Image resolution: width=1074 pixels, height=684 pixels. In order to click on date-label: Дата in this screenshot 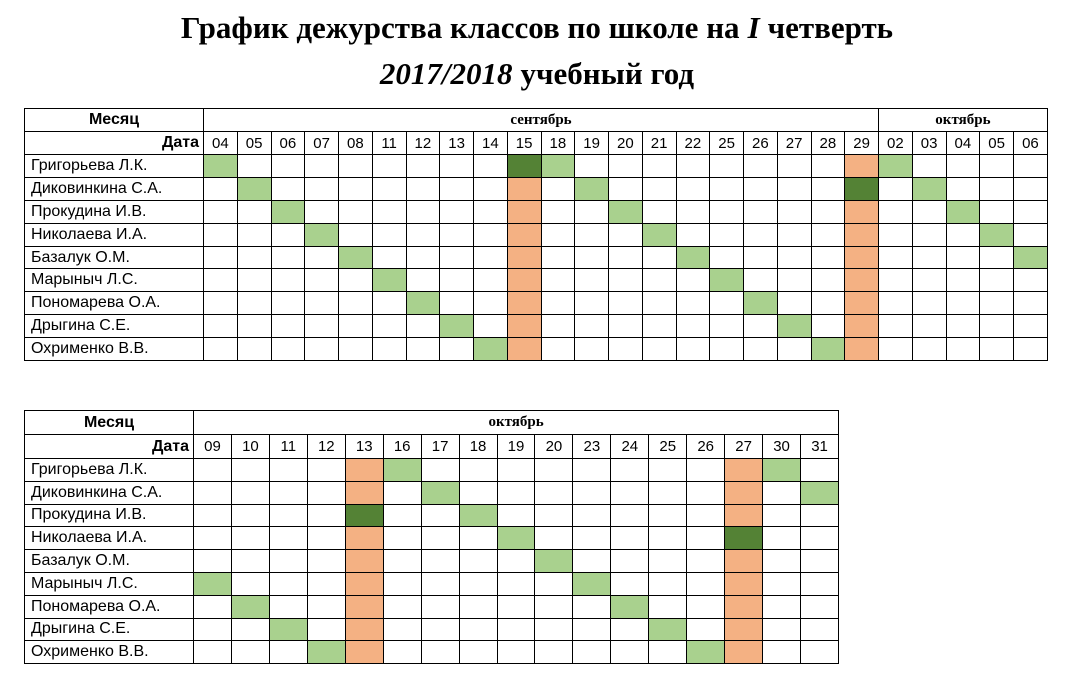, I will do `click(114, 143)`.